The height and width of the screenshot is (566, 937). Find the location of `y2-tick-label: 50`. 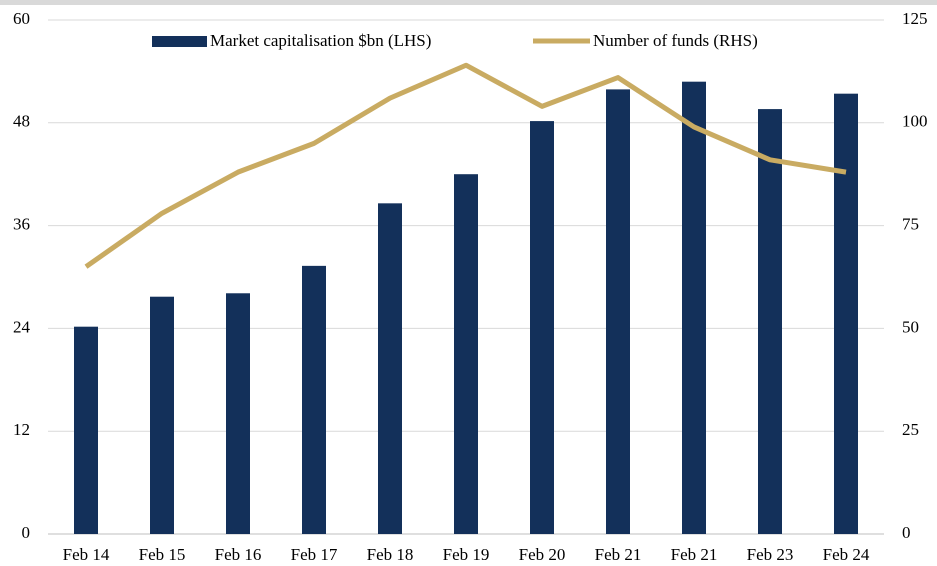

y2-tick-label: 50 is located at coordinates (910, 326).